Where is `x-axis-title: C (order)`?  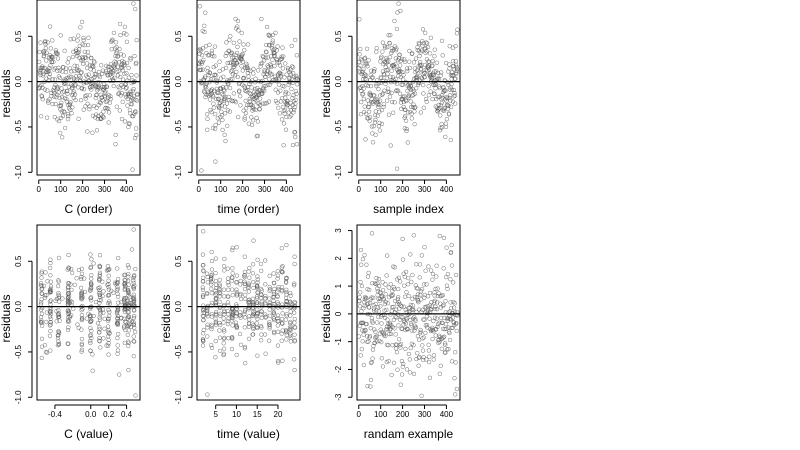
x-axis-title: C (order) is located at coordinates (88, 209).